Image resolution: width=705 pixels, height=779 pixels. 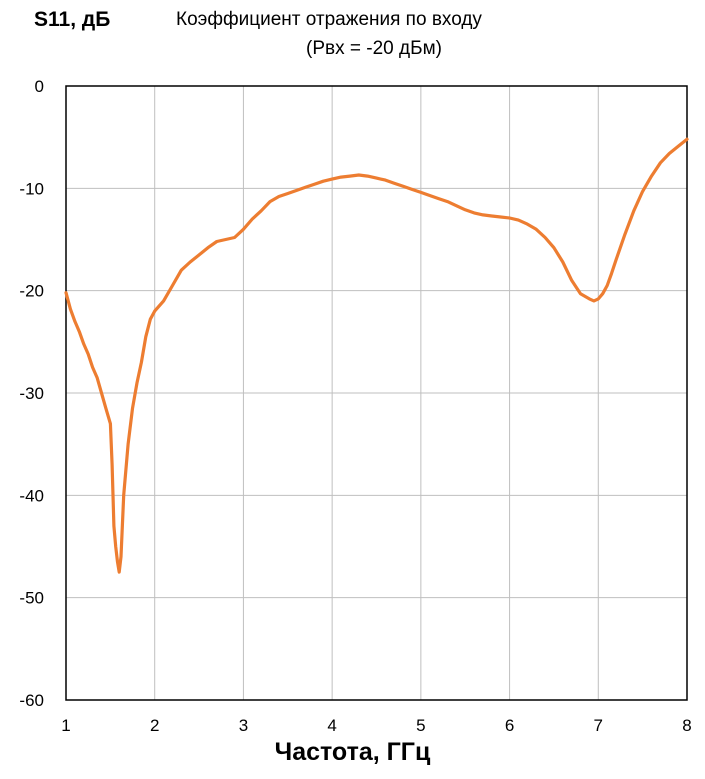 I want to click on x-axis-label: Частота, ГГц, so click(x=352, y=752).